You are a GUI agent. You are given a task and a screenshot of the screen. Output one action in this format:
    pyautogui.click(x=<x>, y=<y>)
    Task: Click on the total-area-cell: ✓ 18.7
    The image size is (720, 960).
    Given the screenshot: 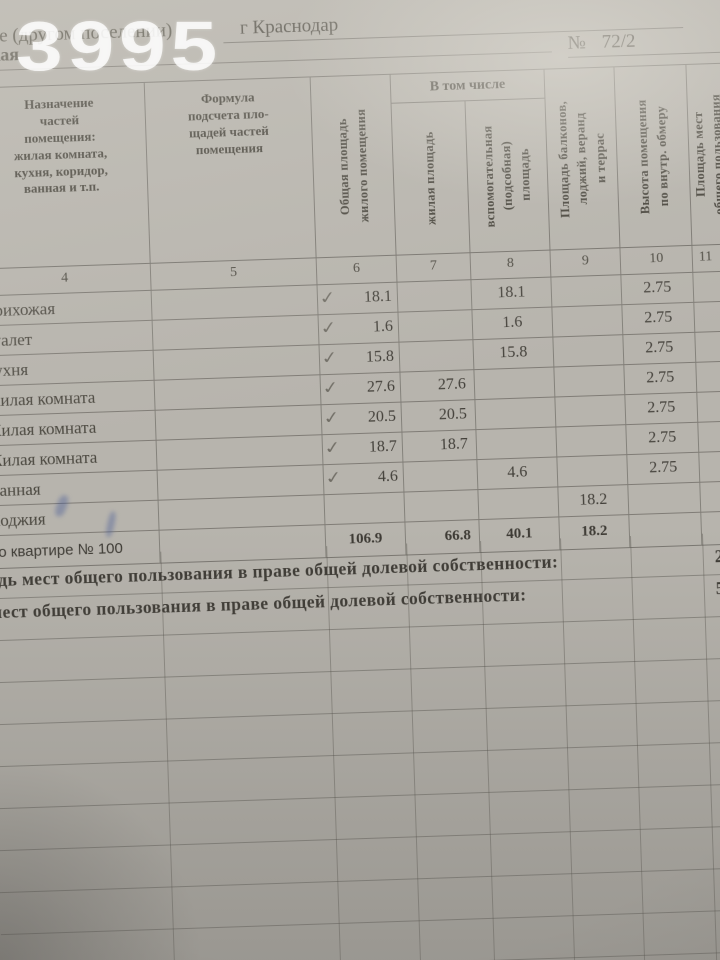 What is the action you would take?
    pyautogui.click(x=363, y=448)
    